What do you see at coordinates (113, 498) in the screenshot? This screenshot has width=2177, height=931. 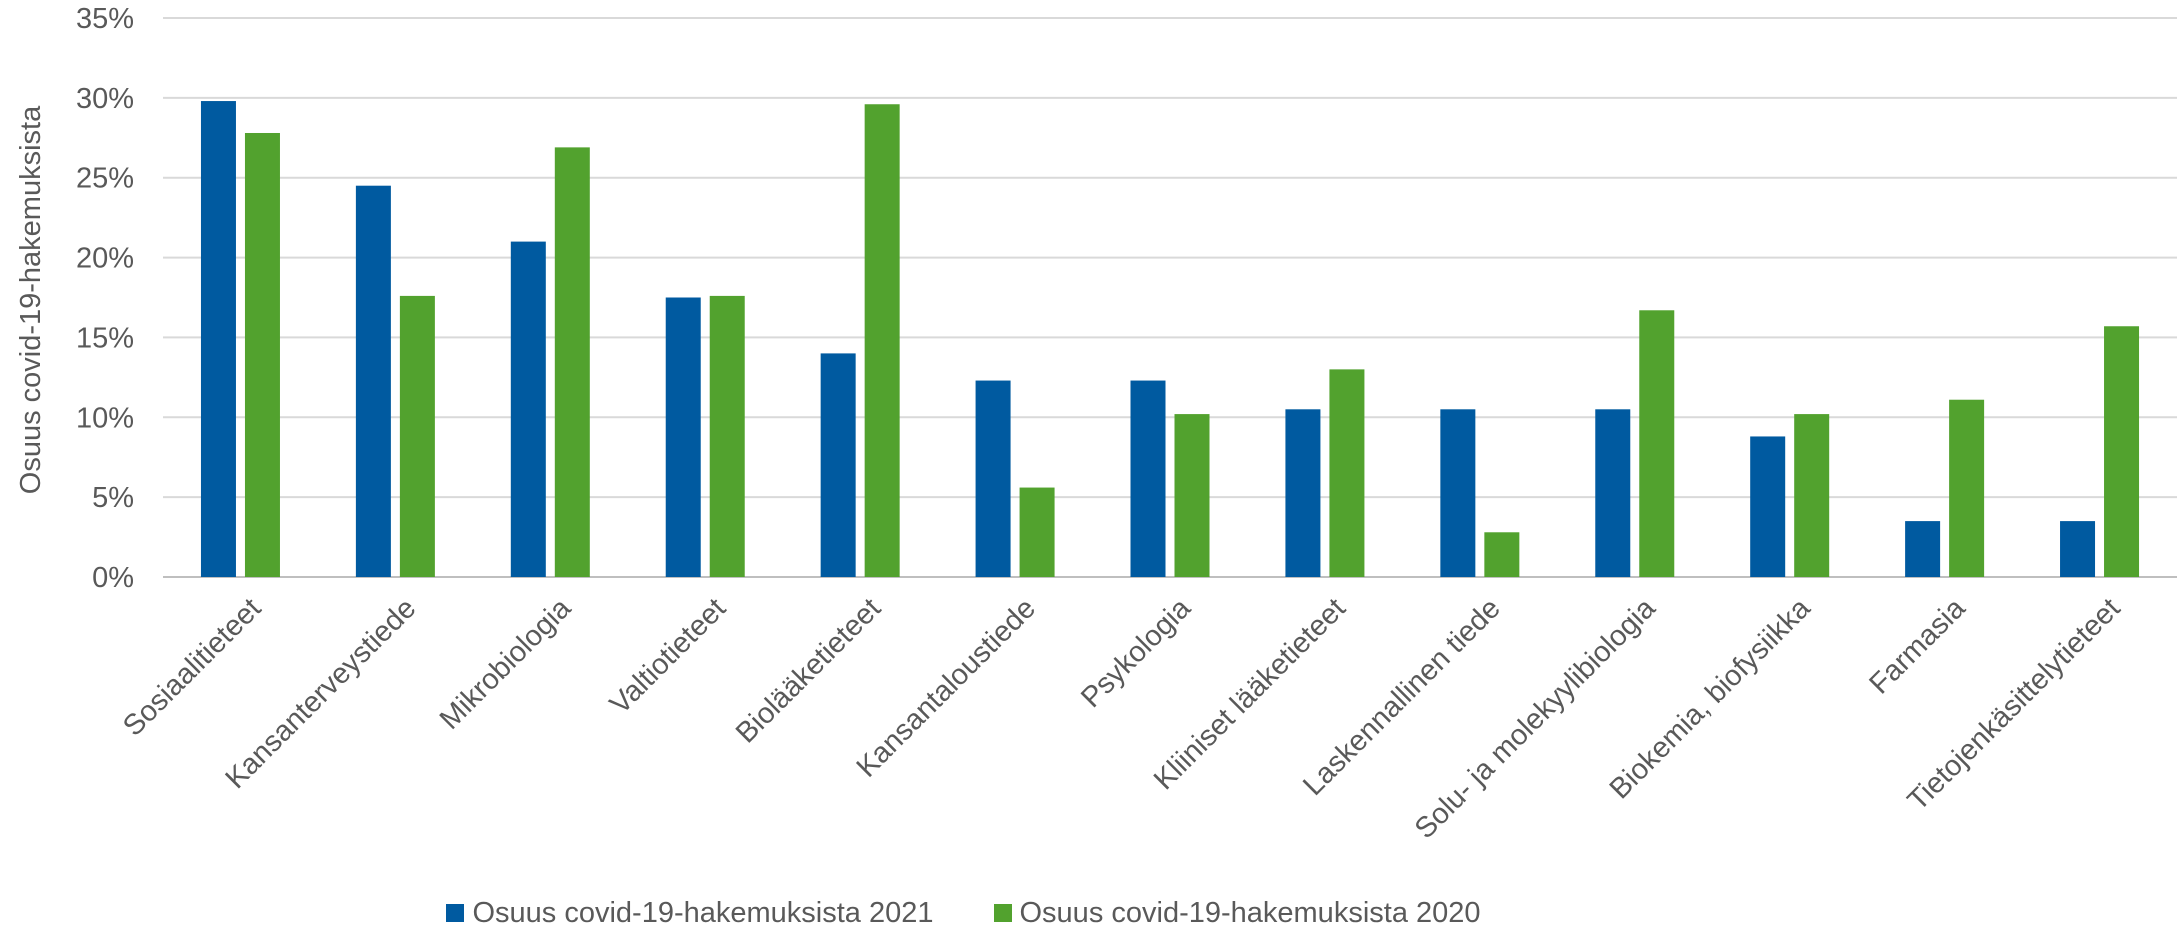 I see `y-tick-label: 5%` at bounding box center [113, 498].